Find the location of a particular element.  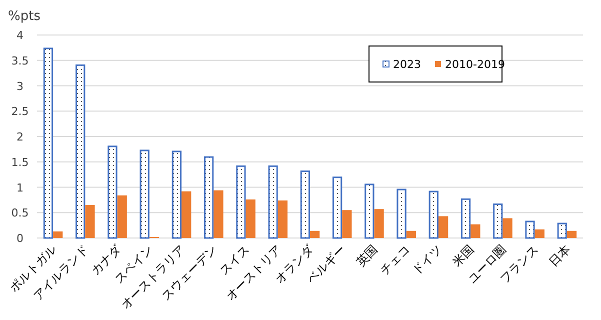

y-tick-label: 2 is located at coordinates (20, 137).